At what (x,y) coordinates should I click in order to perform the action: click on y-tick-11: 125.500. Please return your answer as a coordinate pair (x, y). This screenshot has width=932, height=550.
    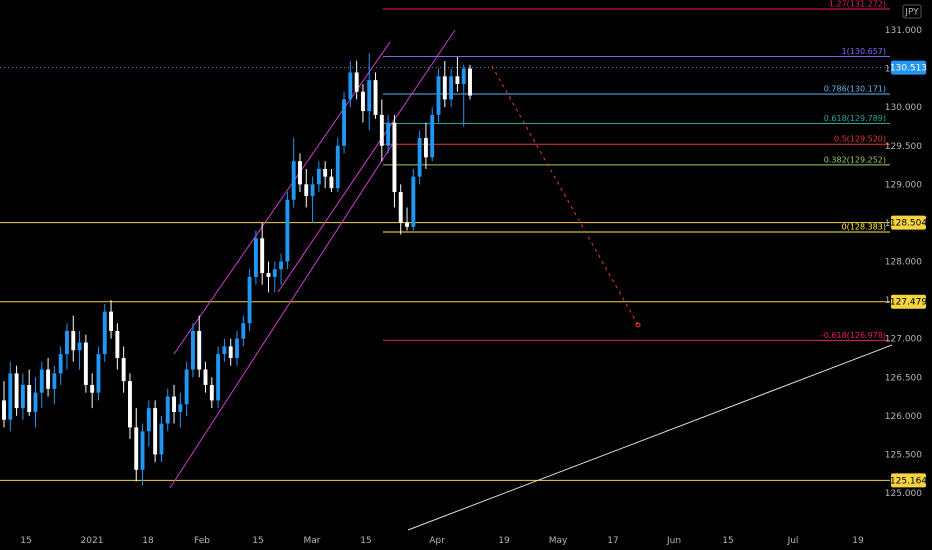
    Looking at the image, I should click on (903, 455).